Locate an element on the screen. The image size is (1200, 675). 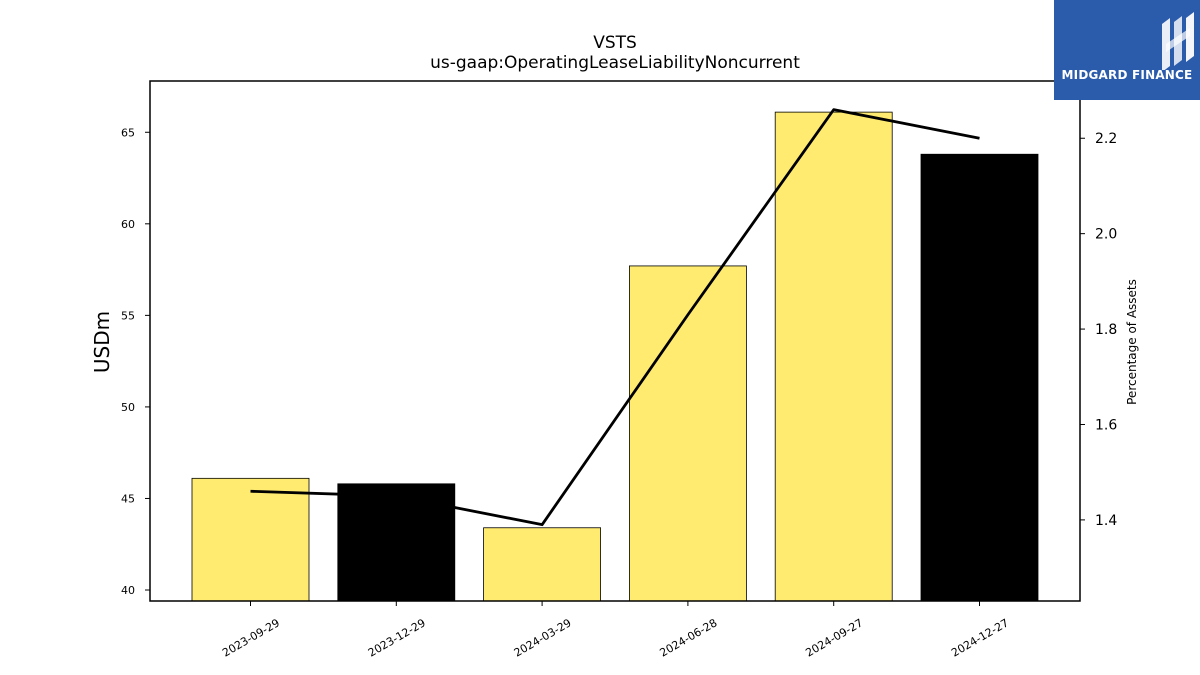
y-tick-label: 55 is located at coordinates (128, 315).